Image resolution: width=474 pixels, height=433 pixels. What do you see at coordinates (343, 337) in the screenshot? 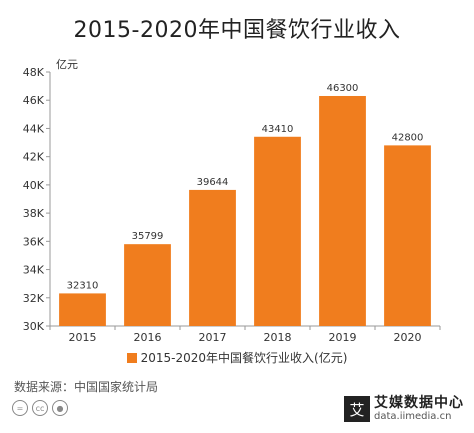
I see `x-tick-label: 2019` at bounding box center [343, 337].